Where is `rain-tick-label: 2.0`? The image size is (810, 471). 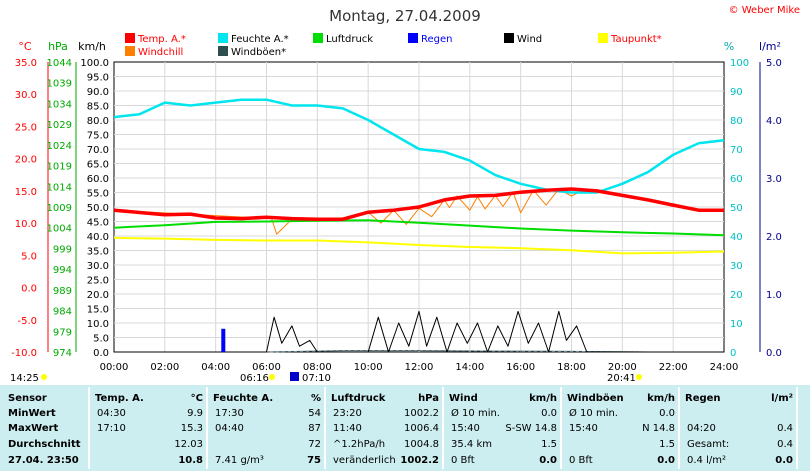 rain-tick-label: 2.0 is located at coordinates (774, 237).